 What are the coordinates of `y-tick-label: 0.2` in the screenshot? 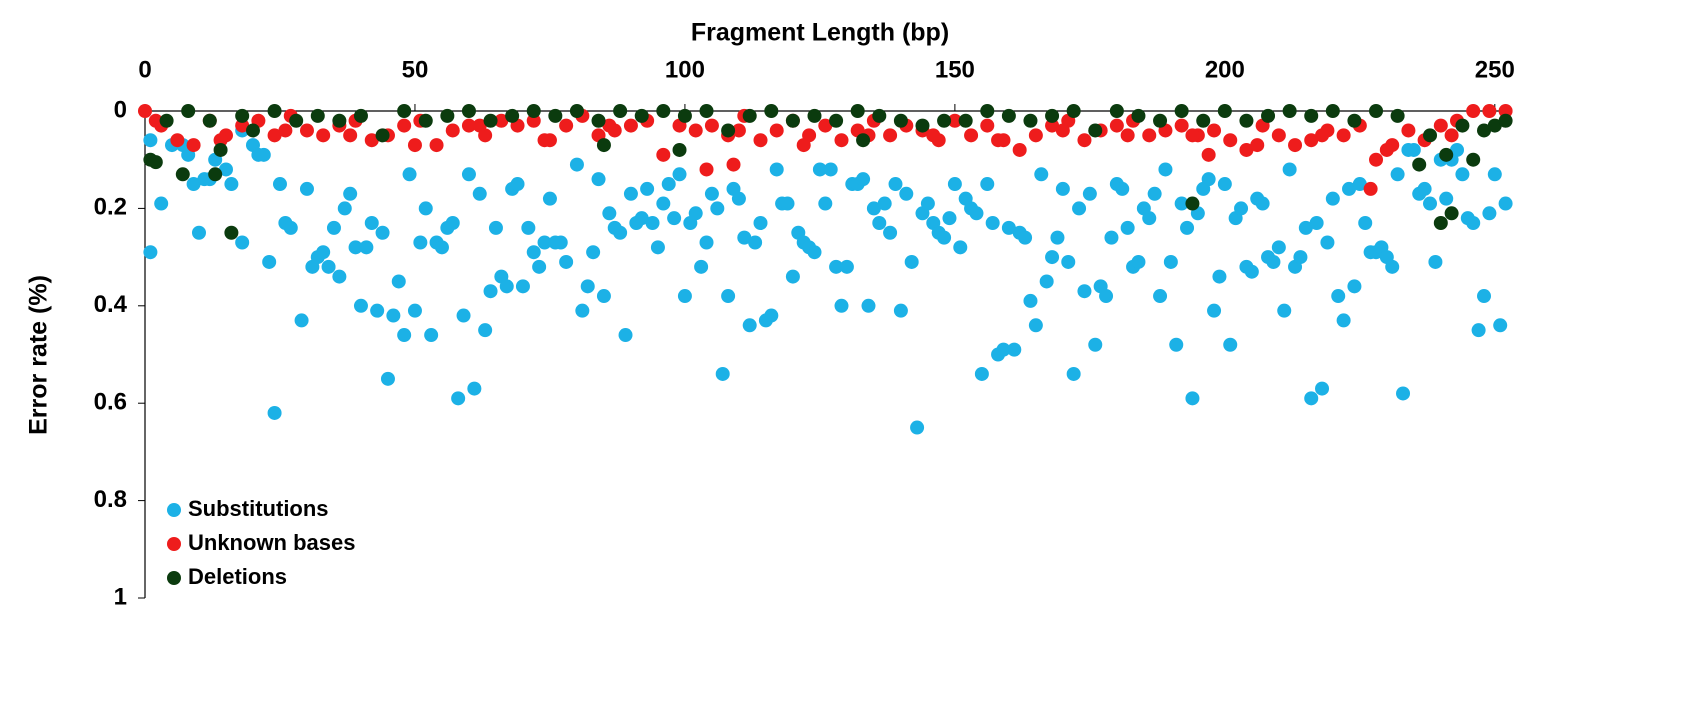 It's located at (110, 207).